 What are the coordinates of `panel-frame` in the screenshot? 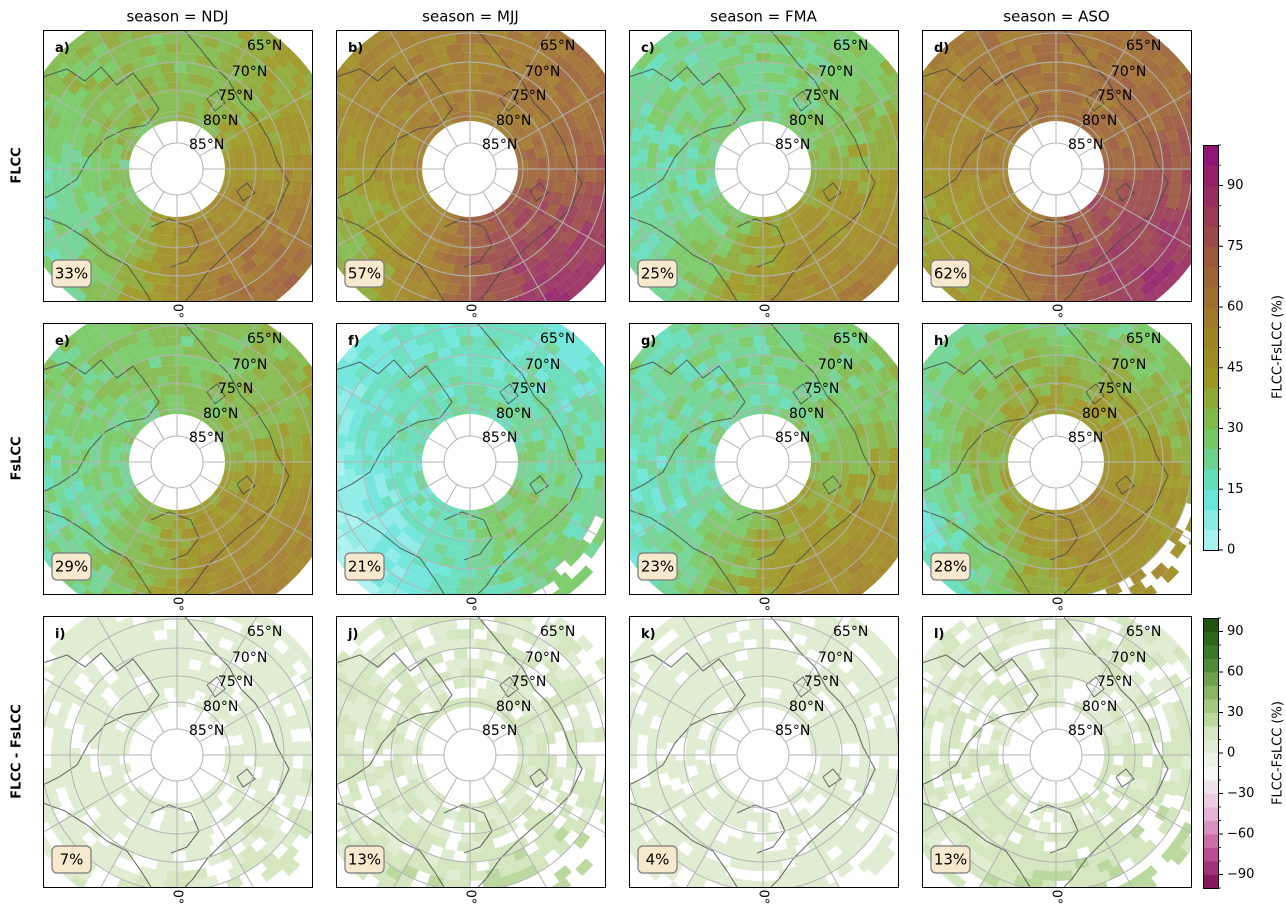 It's located at (471, 166).